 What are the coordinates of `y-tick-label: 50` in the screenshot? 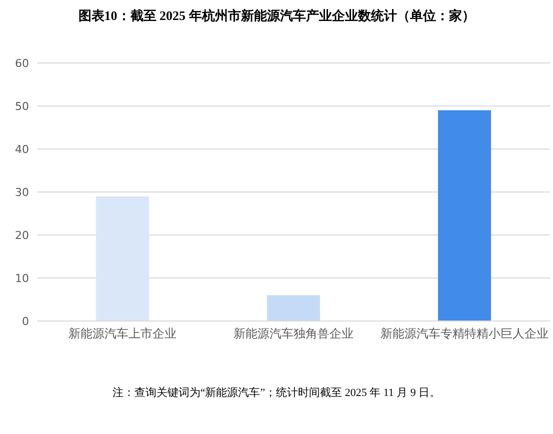 It's located at (22, 106).